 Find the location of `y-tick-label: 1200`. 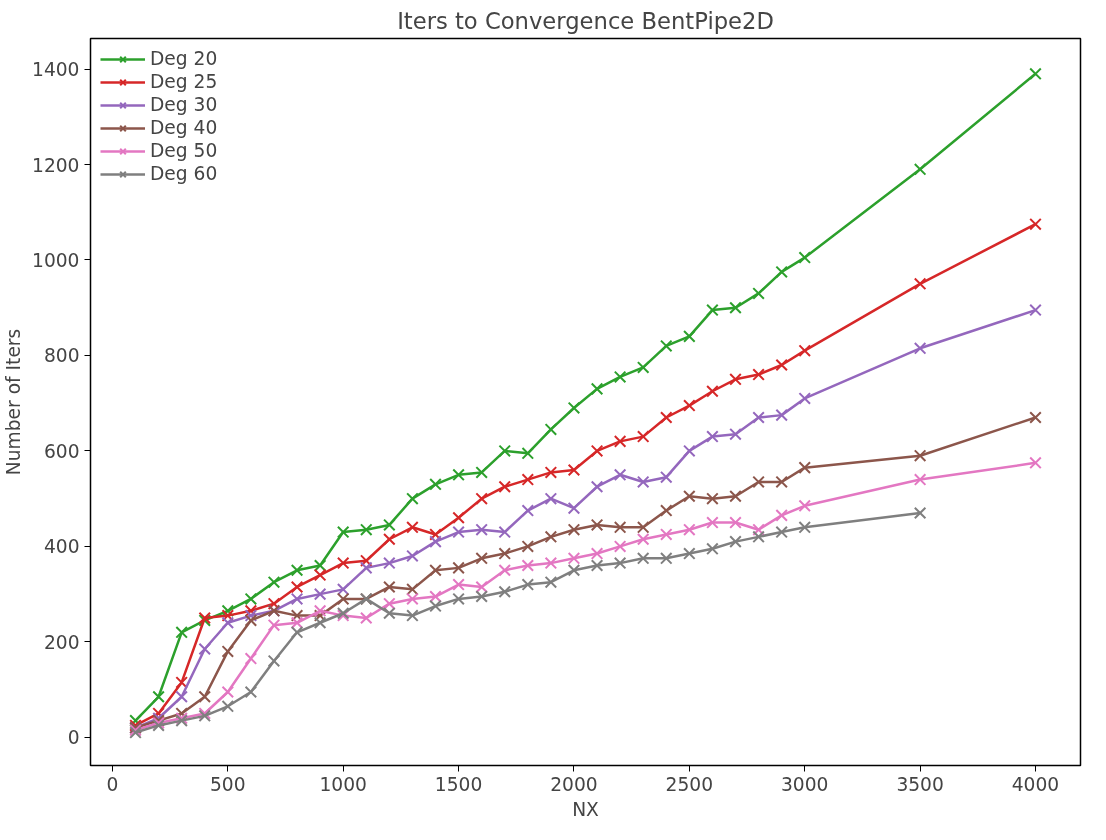

y-tick-label: 1200 is located at coordinates (56, 165).